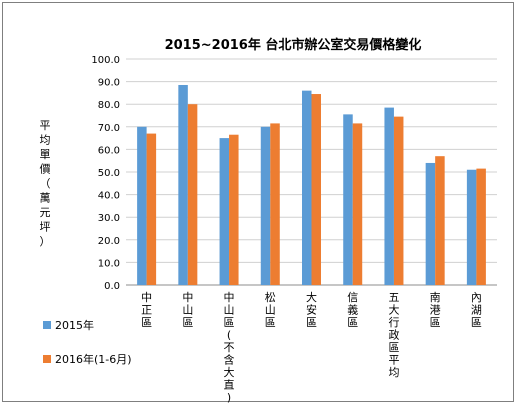 The height and width of the screenshot is (407, 518). I want to click on x-tick-label-char: 不, so click(229, 347).